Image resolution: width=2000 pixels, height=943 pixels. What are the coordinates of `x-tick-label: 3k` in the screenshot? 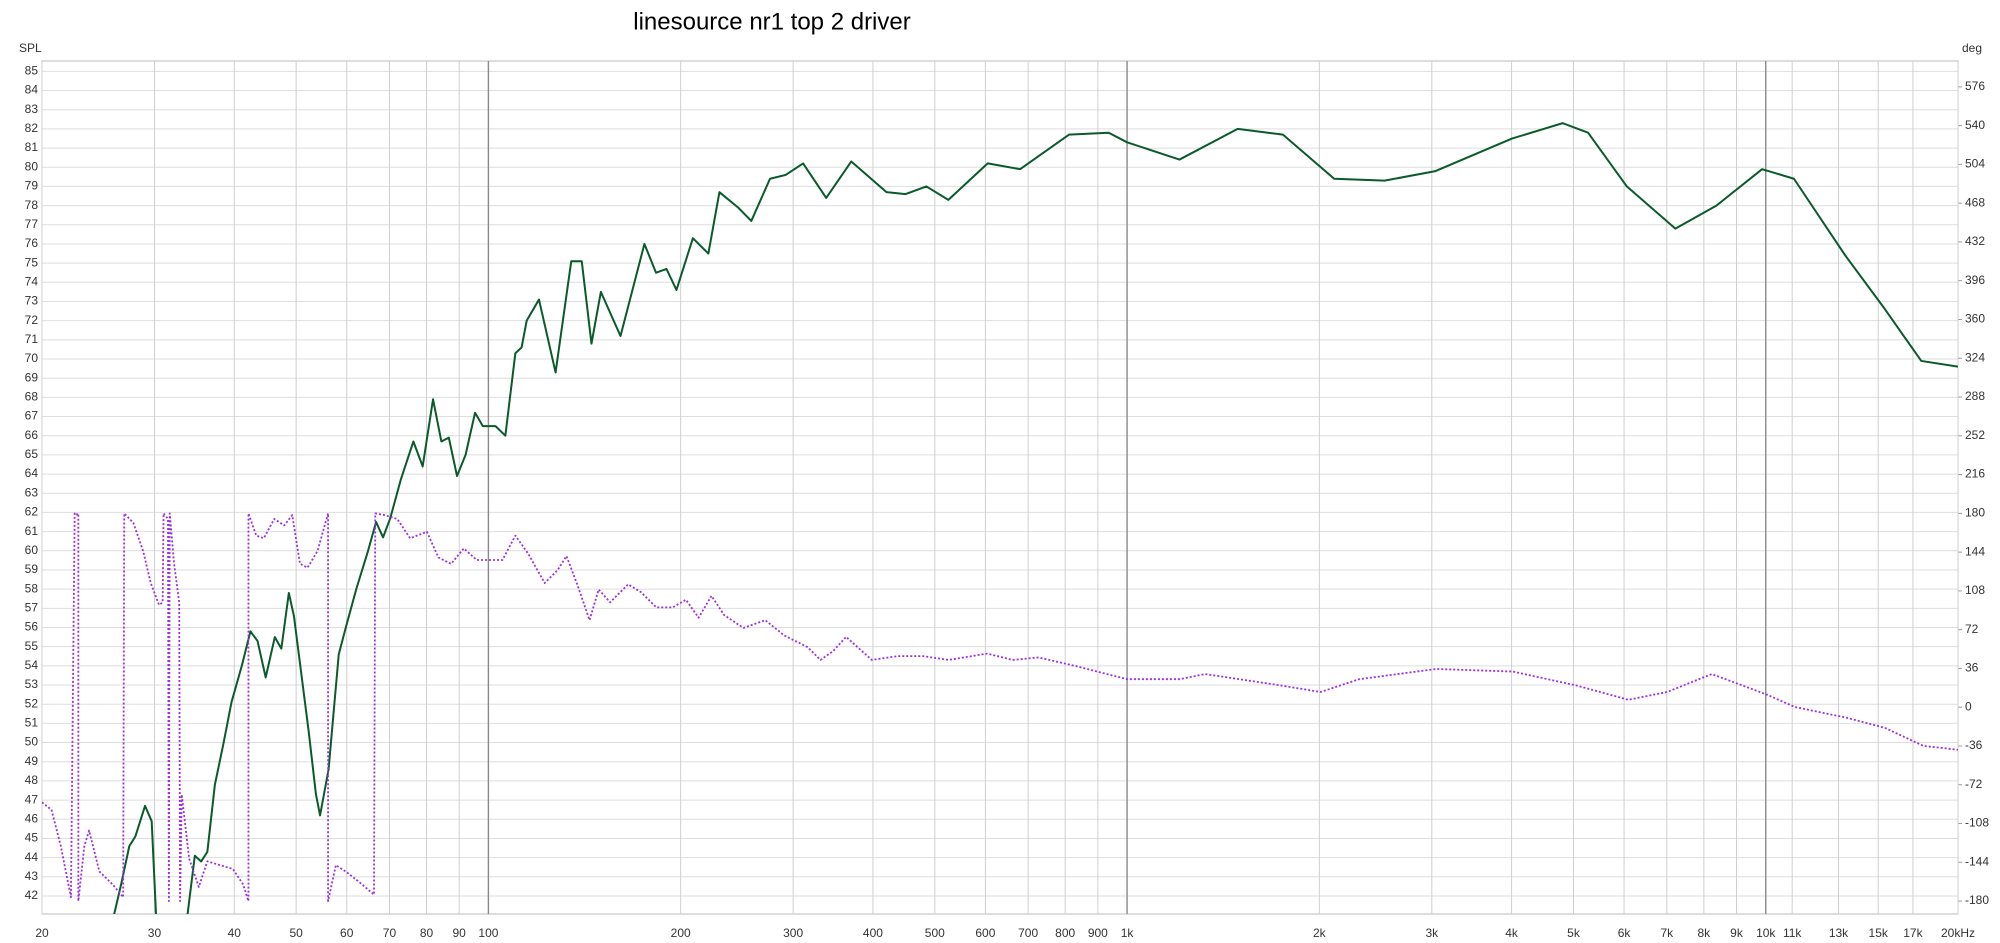 It's located at (1432, 933).